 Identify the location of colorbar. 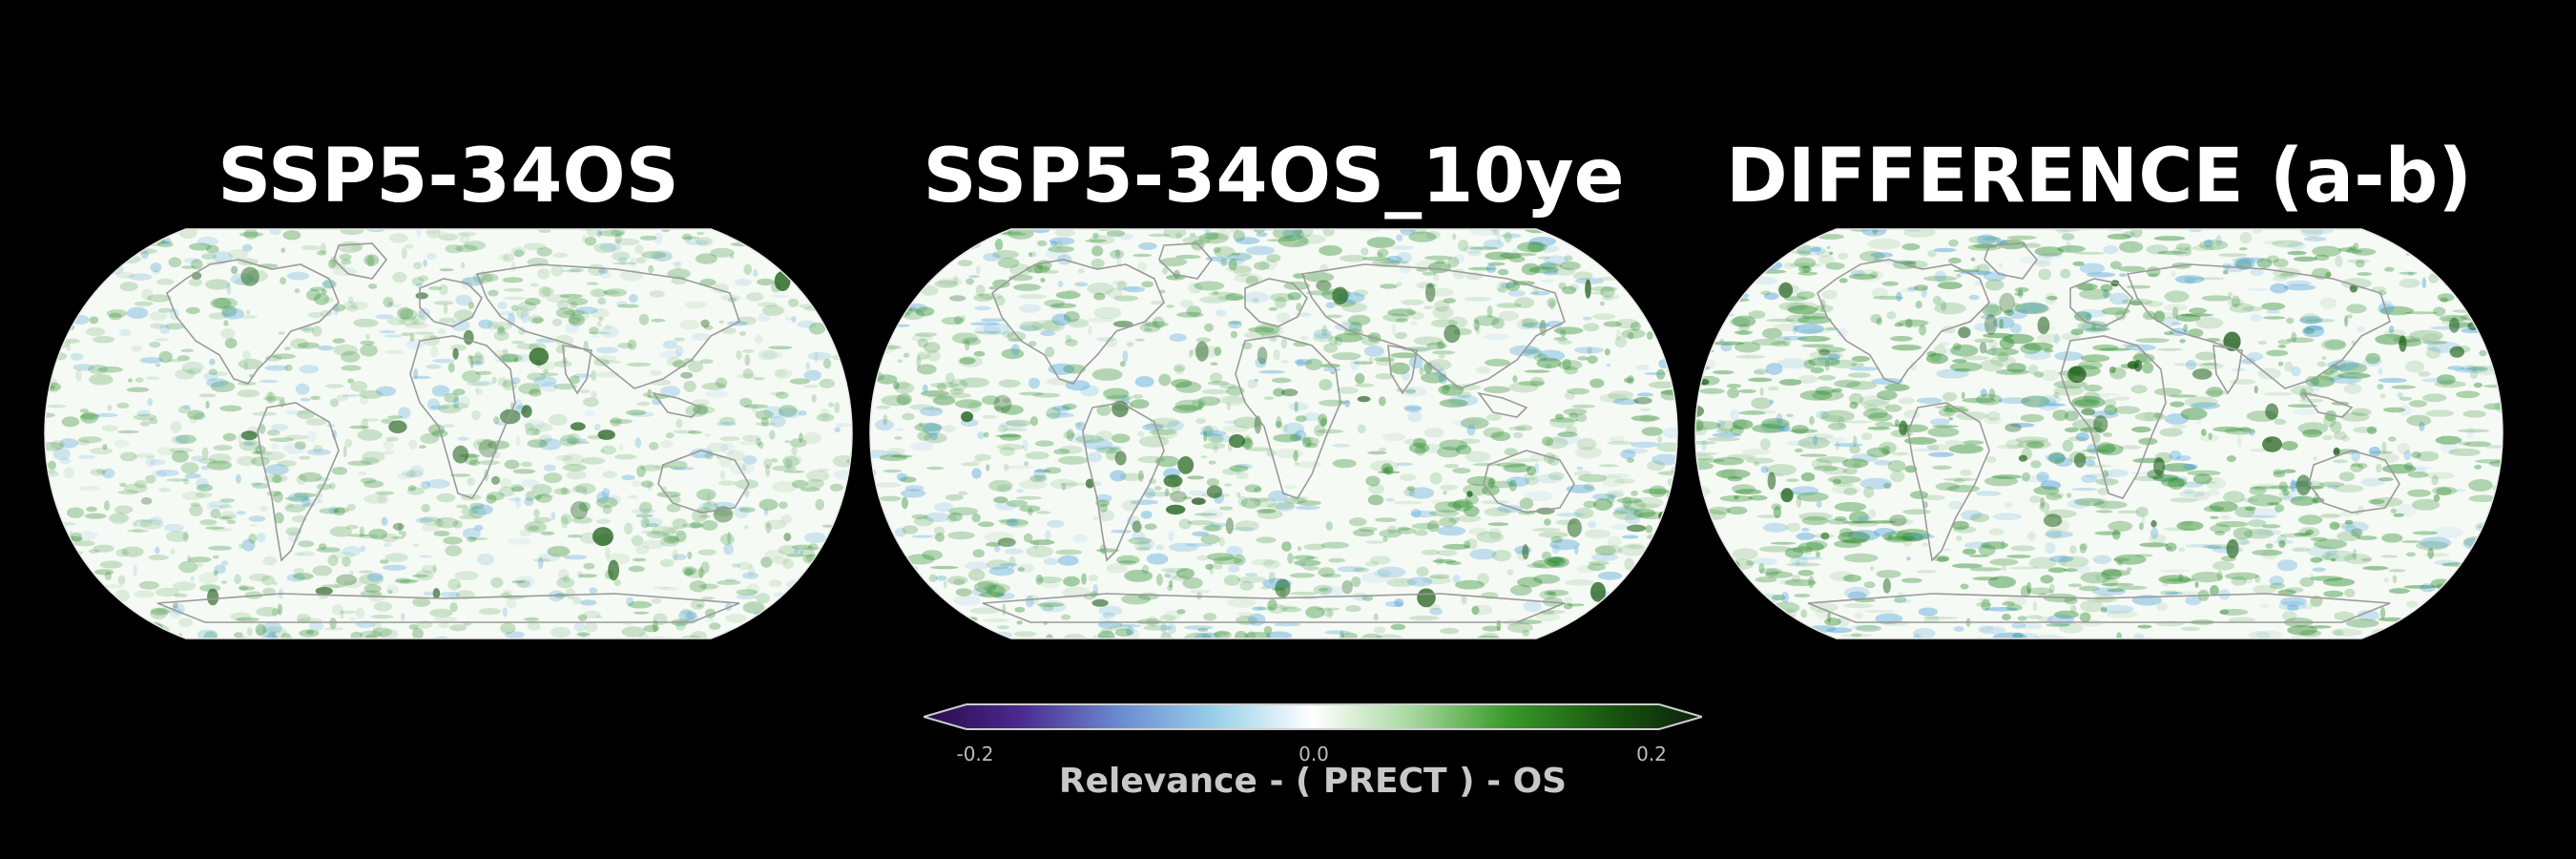
(1313, 716).